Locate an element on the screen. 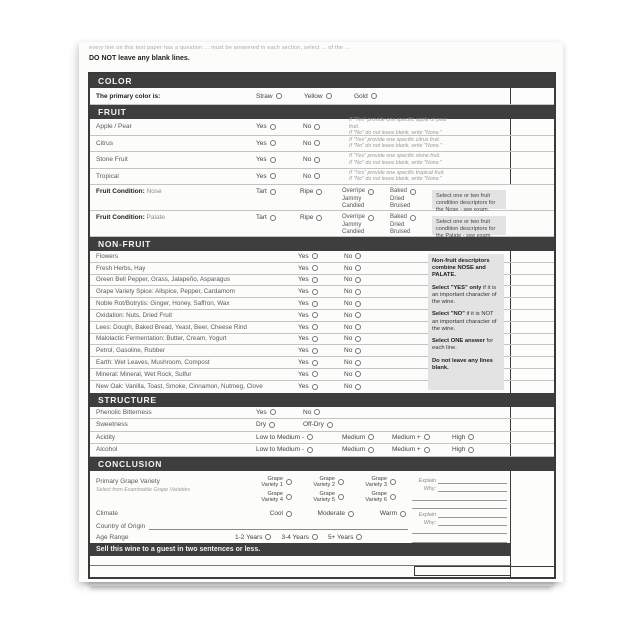 The width and height of the screenshot is (644, 644). grape-variety-3-radio is located at coordinates (393, 481).